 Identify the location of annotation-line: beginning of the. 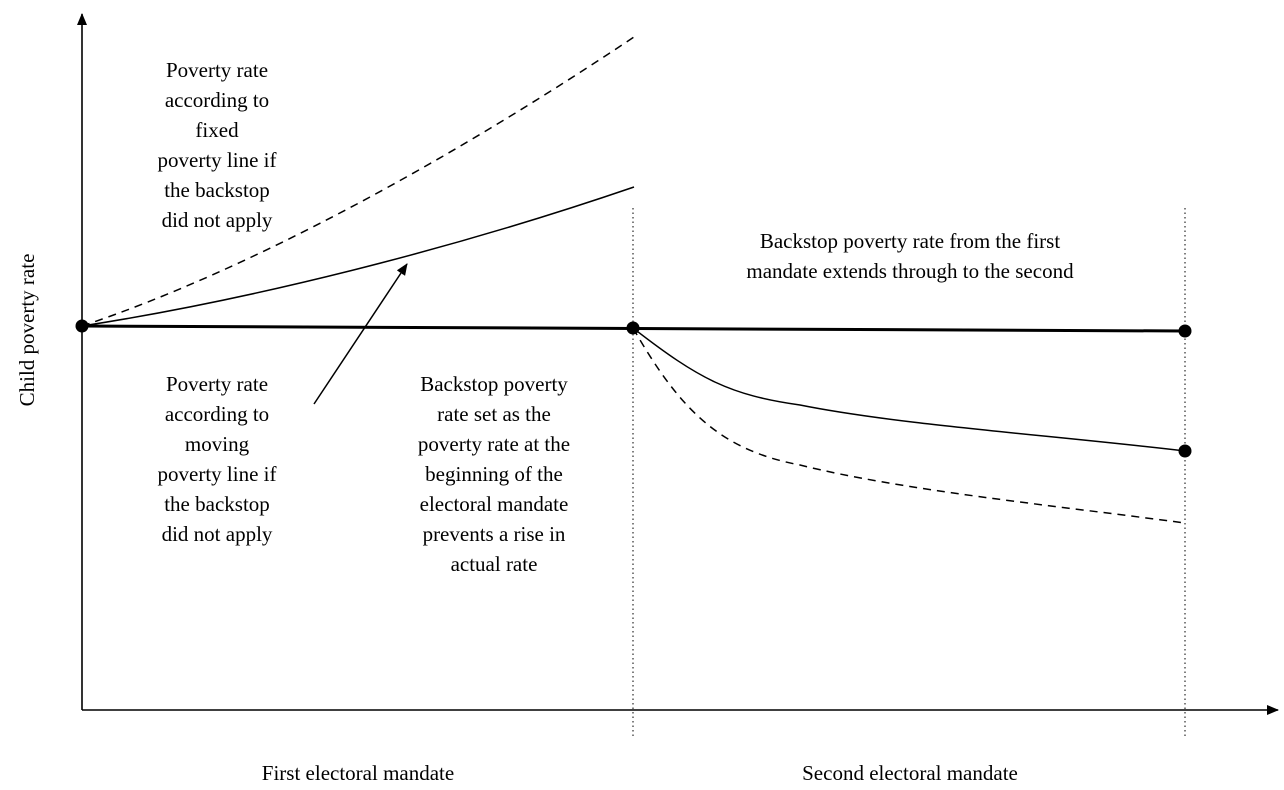
(494, 474).